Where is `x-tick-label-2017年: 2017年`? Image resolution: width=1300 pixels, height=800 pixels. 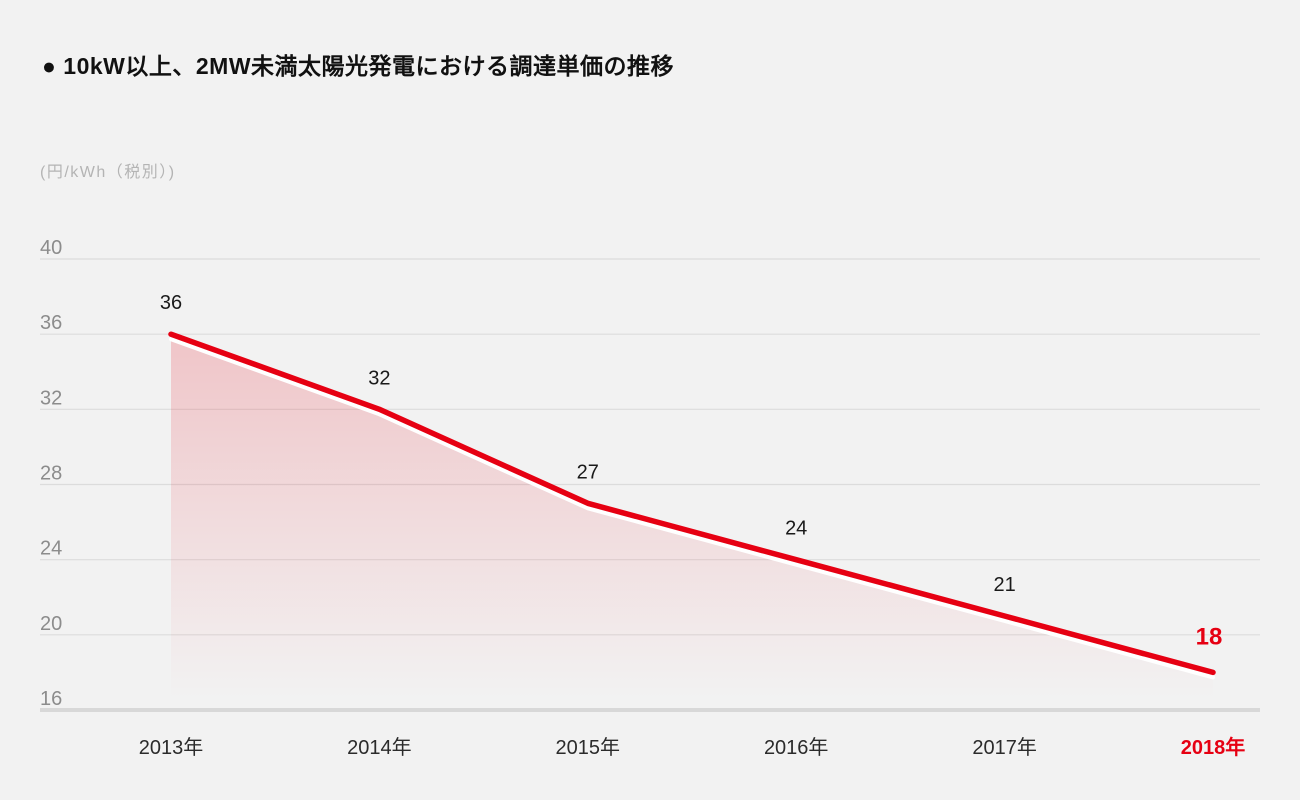 x-tick-label-2017年: 2017年 is located at coordinates (1004, 747).